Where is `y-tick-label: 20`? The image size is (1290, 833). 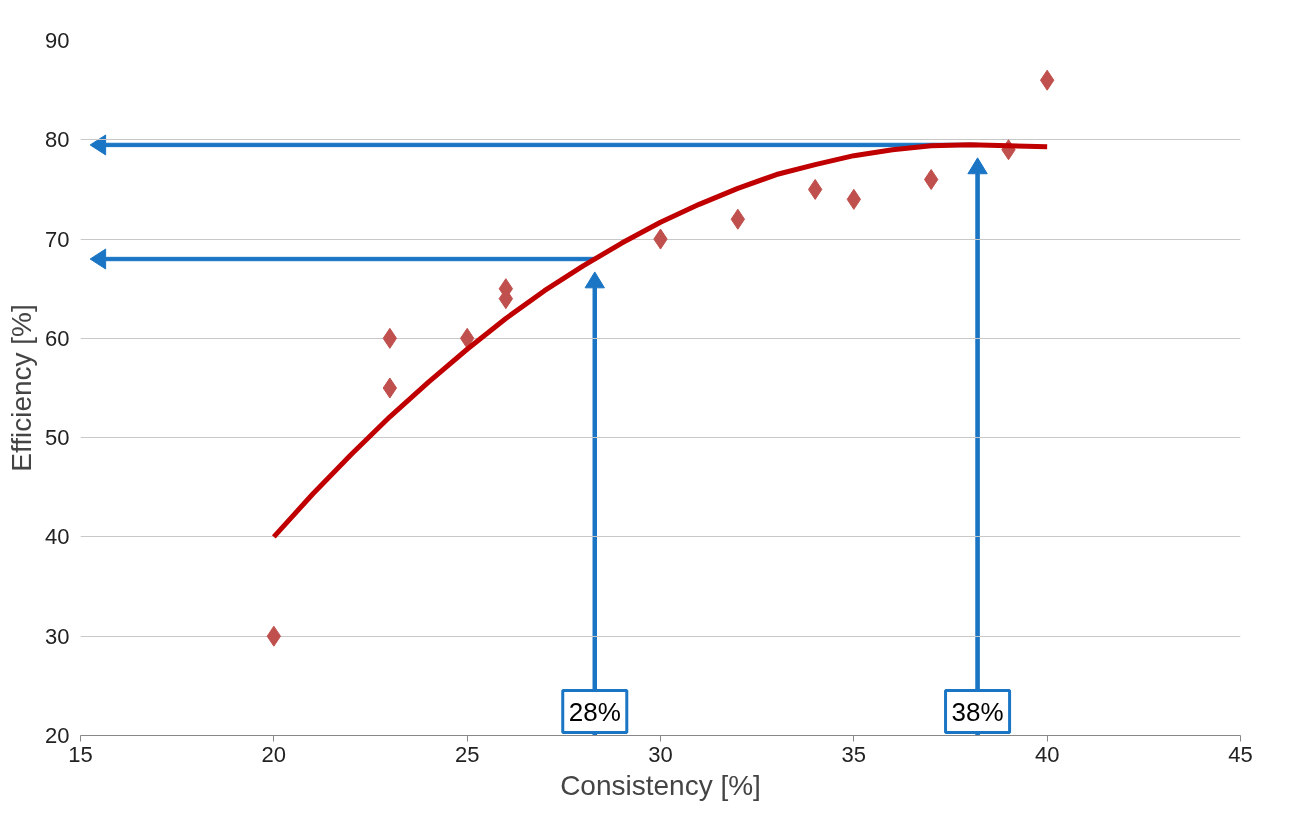 y-tick-label: 20 is located at coordinates (57, 735).